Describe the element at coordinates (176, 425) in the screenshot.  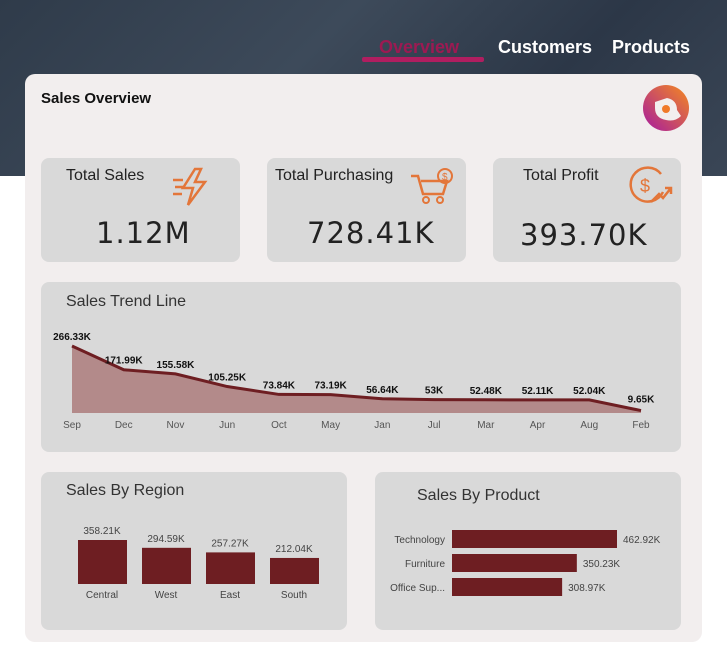
I see `x-tick-label: Nov` at that location.